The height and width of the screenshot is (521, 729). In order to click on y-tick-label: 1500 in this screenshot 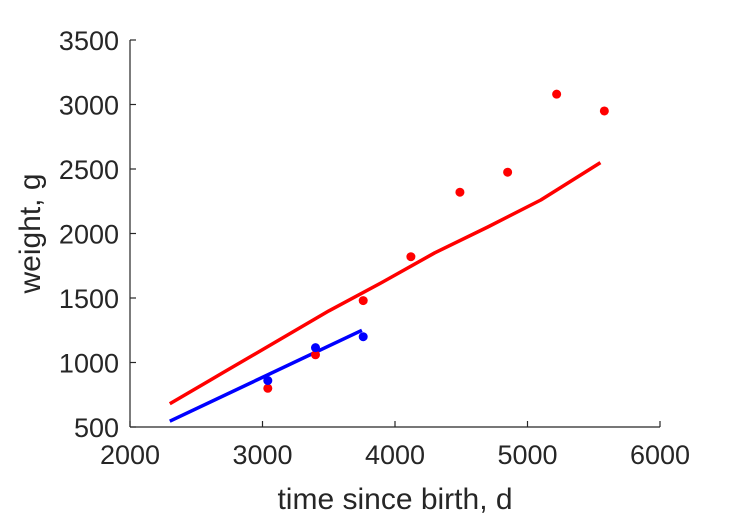, I will do `click(89, 299)`.